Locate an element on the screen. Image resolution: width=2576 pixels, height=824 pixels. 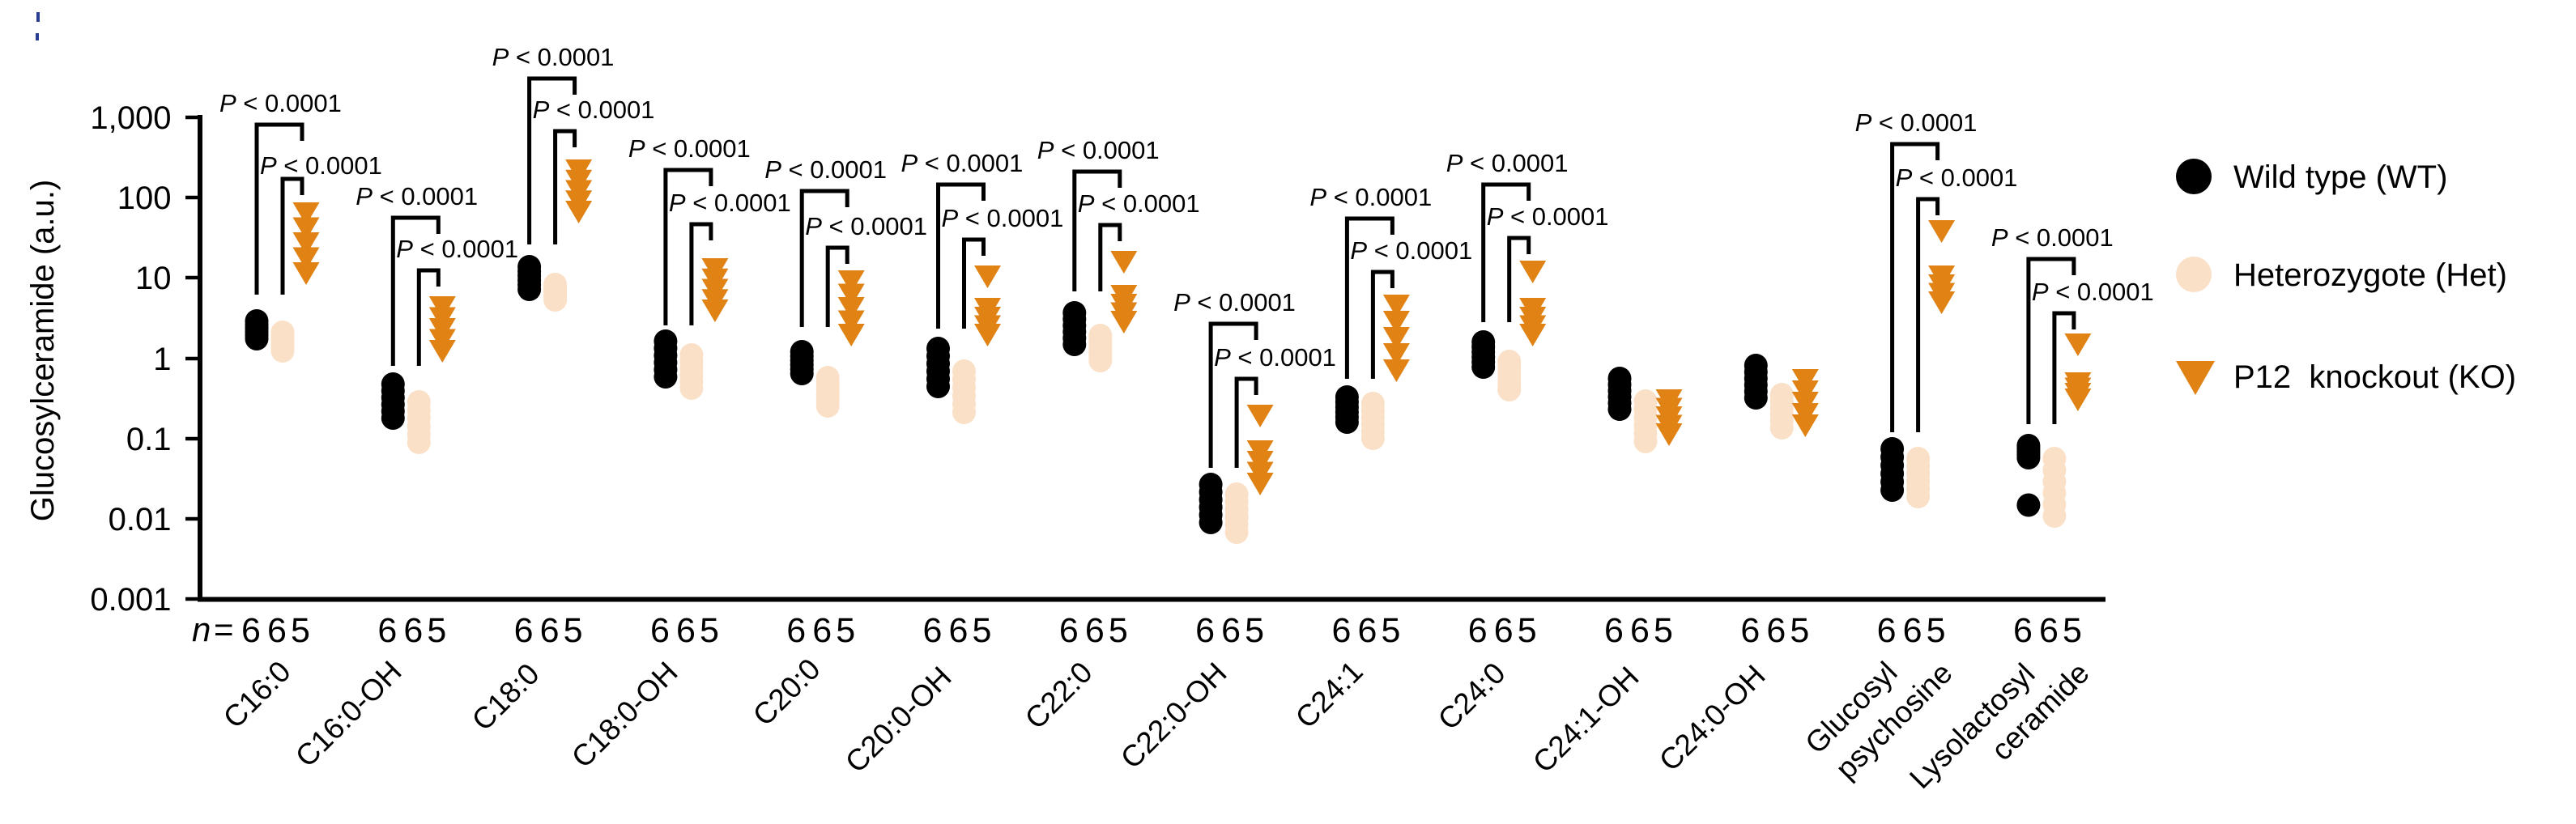
svg-text: n is located at coordinates (201, 629).